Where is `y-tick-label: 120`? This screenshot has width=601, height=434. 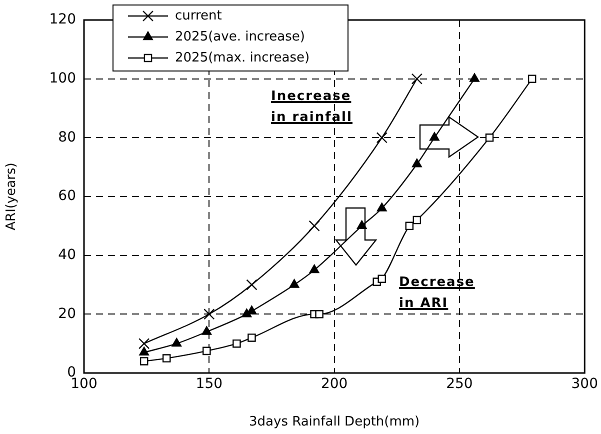
y-tick-label: 120 is located at coordinates (62, 20).